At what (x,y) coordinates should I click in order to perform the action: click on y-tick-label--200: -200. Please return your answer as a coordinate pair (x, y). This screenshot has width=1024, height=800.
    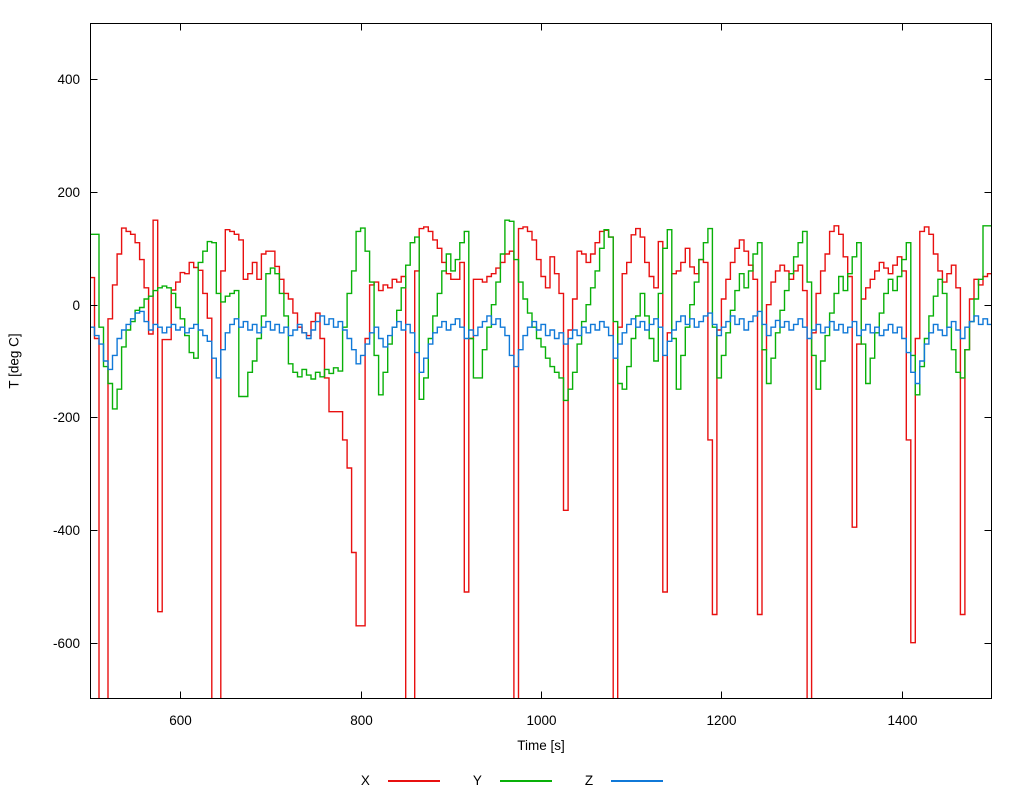
    Looking at the image, I should click on (66, 417).